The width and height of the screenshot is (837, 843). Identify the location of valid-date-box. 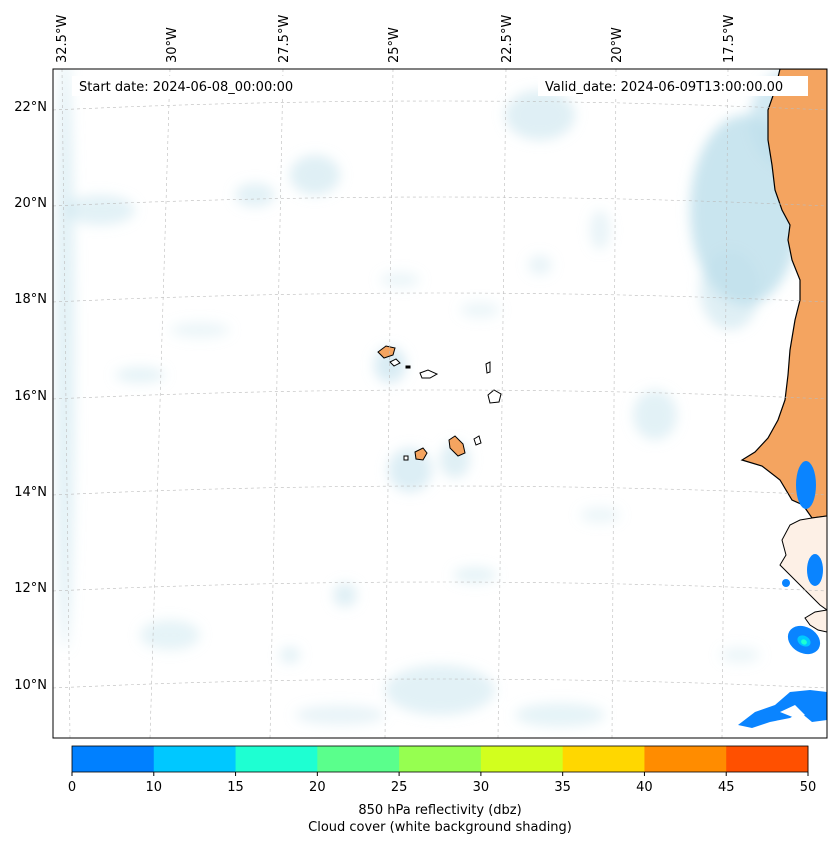
(673, 86).